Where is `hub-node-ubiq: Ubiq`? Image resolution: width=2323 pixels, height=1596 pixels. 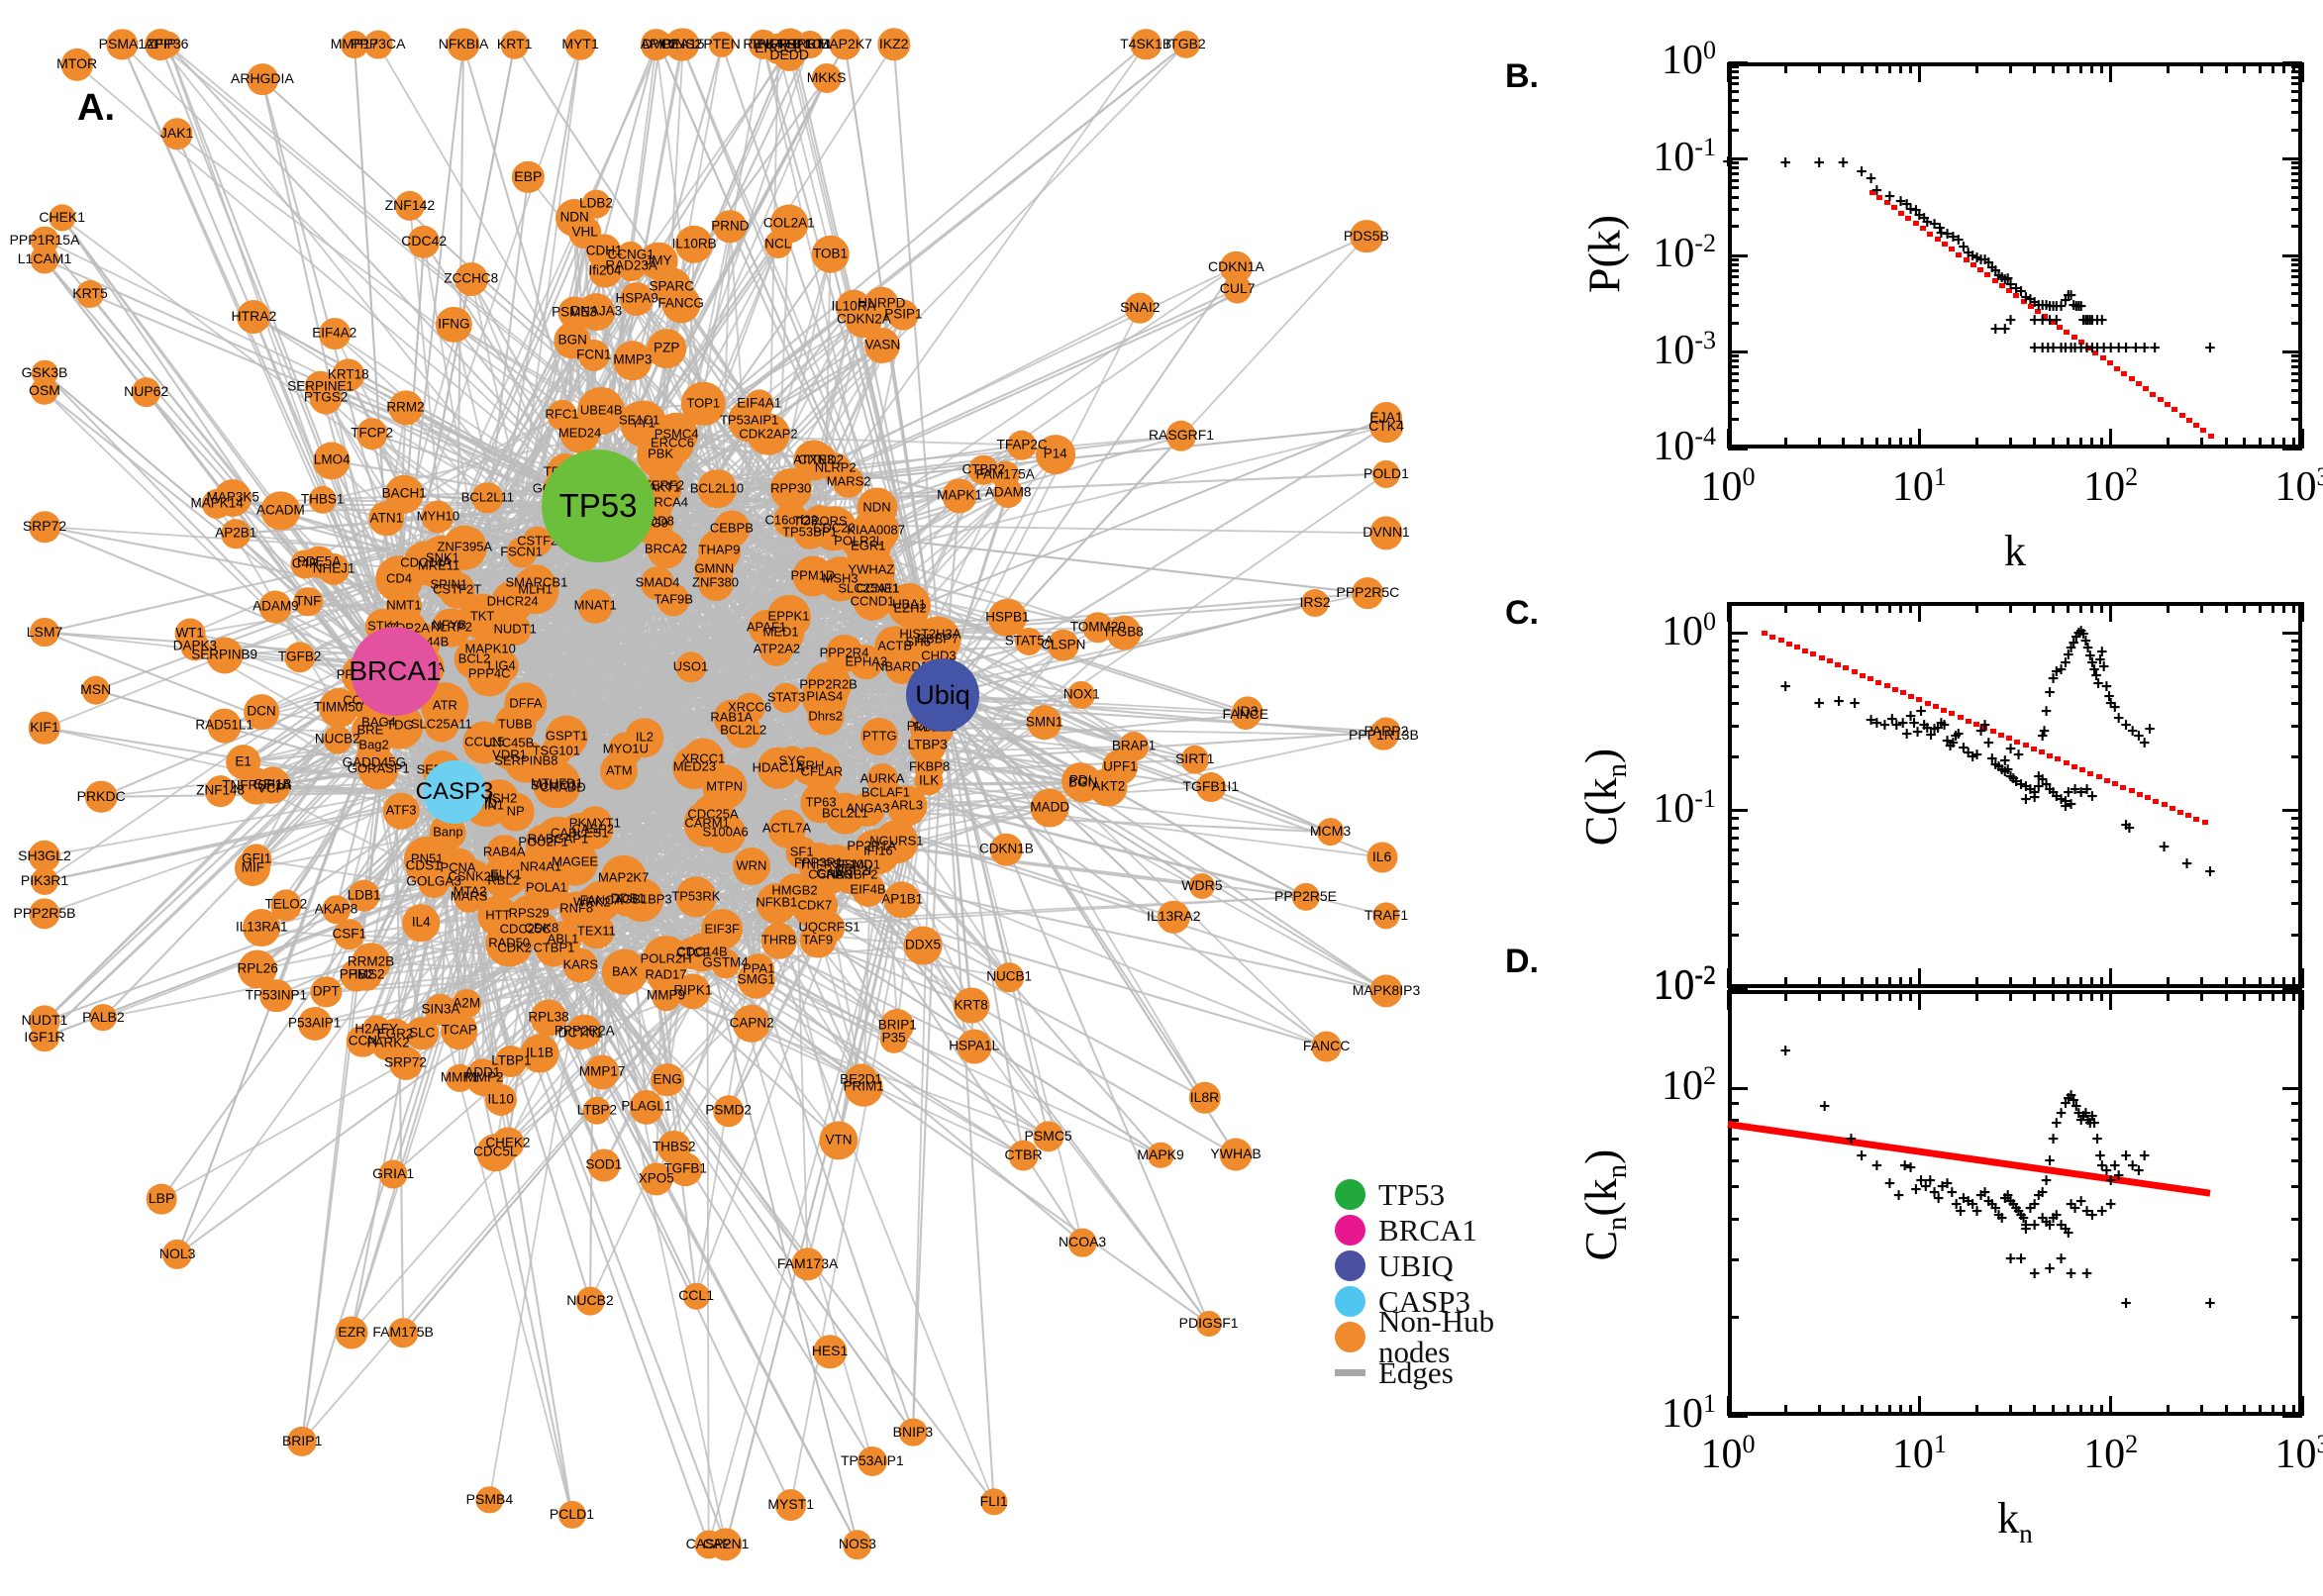 hub-node-ubiq: Ubiq is located at coordinates (943, 695).